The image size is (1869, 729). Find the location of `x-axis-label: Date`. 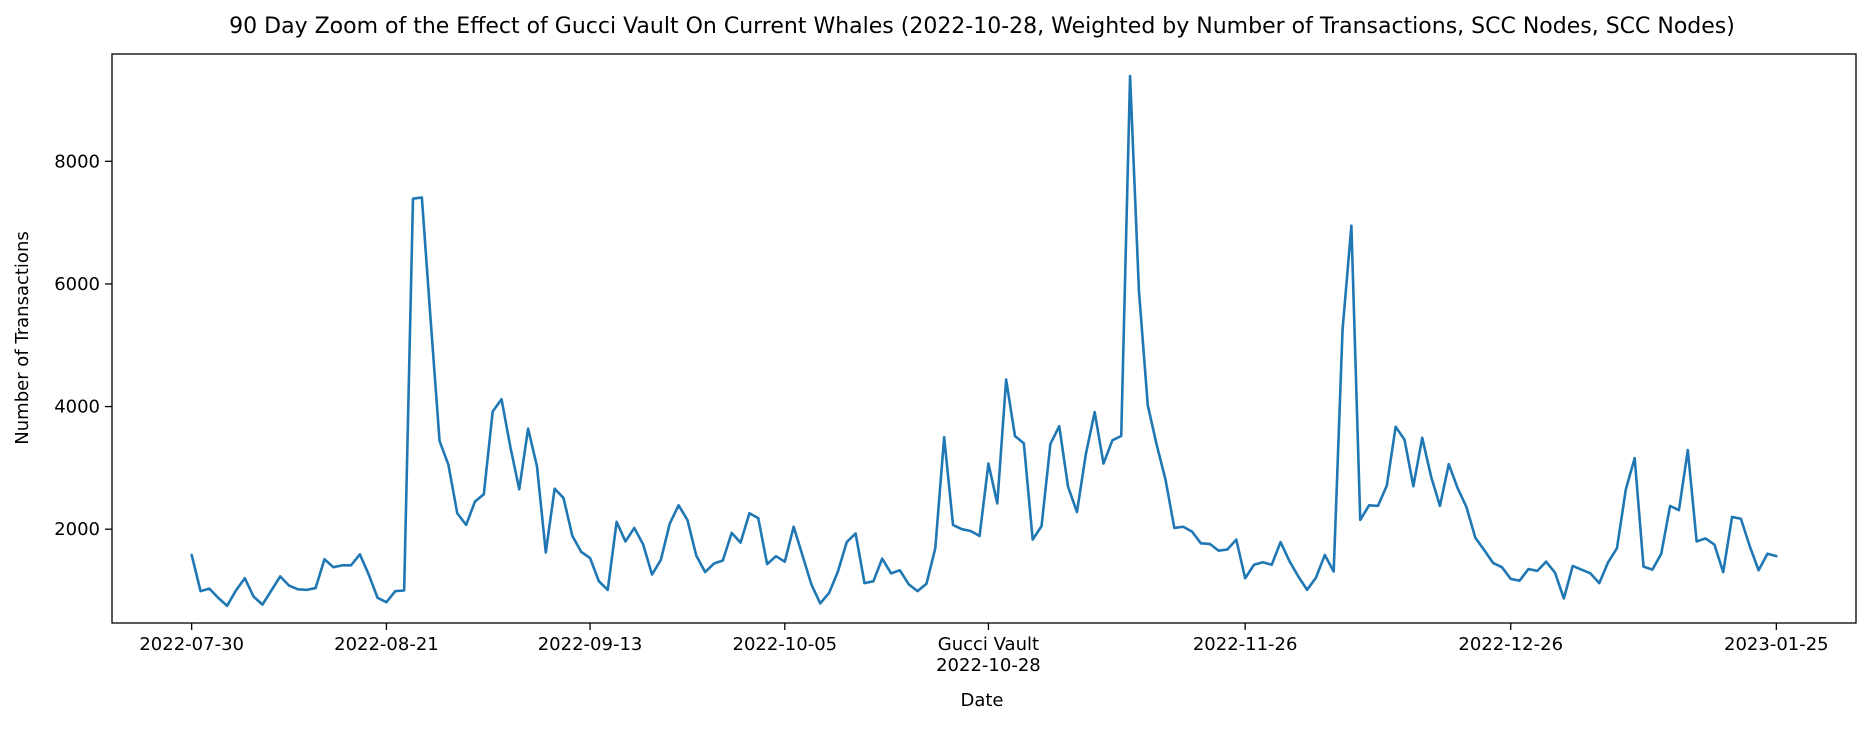

x-axis-label: Date is located at coordinates (981, 700).